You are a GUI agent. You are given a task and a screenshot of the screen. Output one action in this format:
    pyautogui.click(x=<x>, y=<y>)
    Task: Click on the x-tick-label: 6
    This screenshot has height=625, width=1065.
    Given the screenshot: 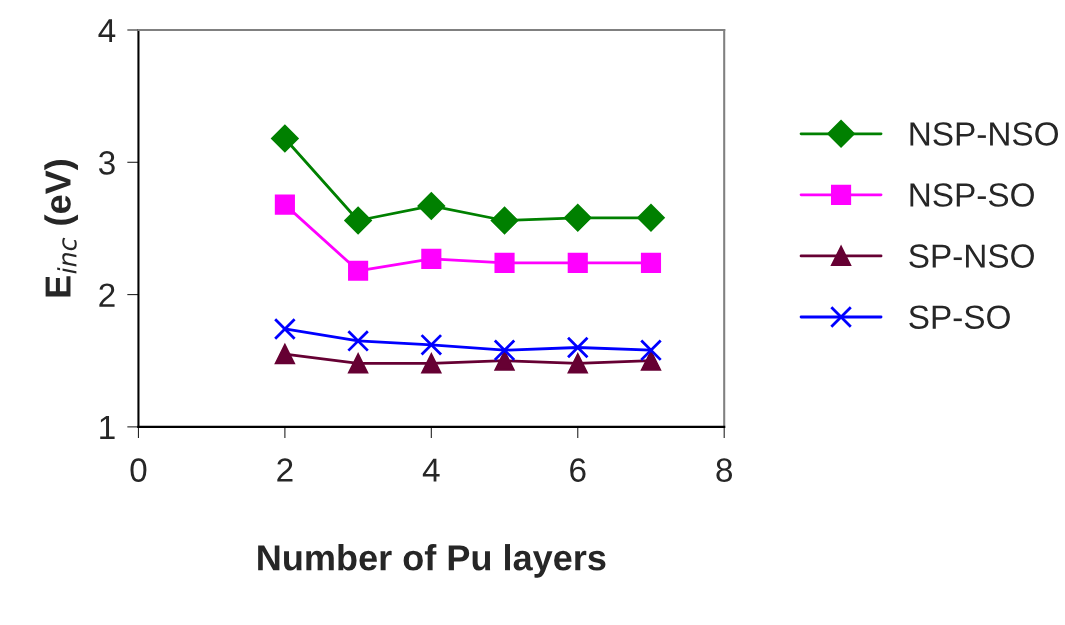 What is the action you would take?
    pyautogui.click(x=578, y=470)
    